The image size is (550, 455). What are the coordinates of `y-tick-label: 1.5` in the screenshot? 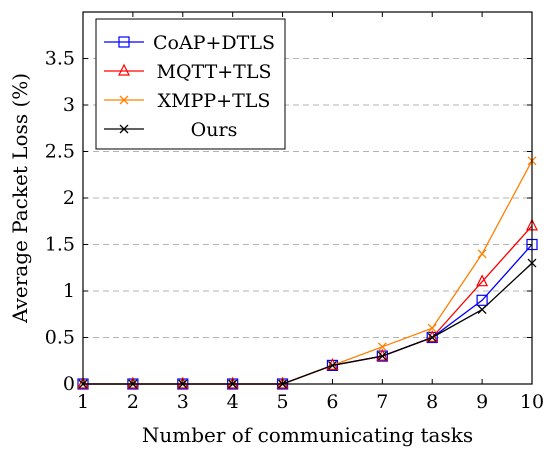 It's located at (60, 245).